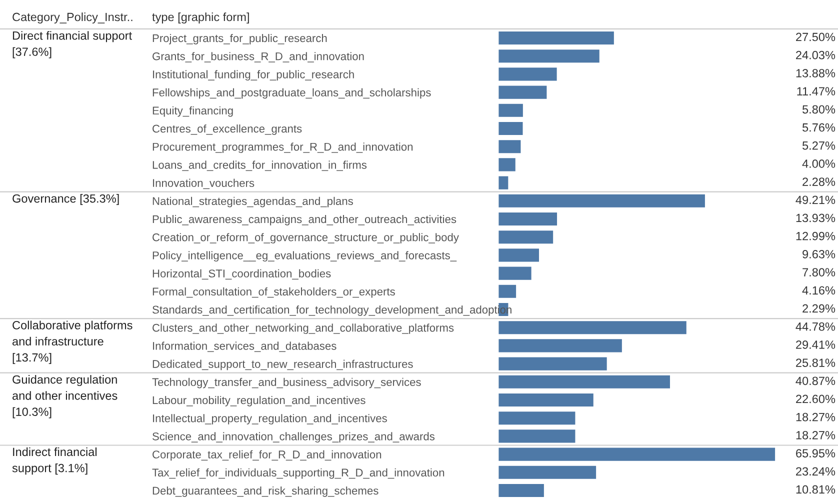 The width and height of the screenshot is (838, 502). Describe the element at coordinates (816, 73) in the screenshot. I see `data-label: 13.88%` at that location.